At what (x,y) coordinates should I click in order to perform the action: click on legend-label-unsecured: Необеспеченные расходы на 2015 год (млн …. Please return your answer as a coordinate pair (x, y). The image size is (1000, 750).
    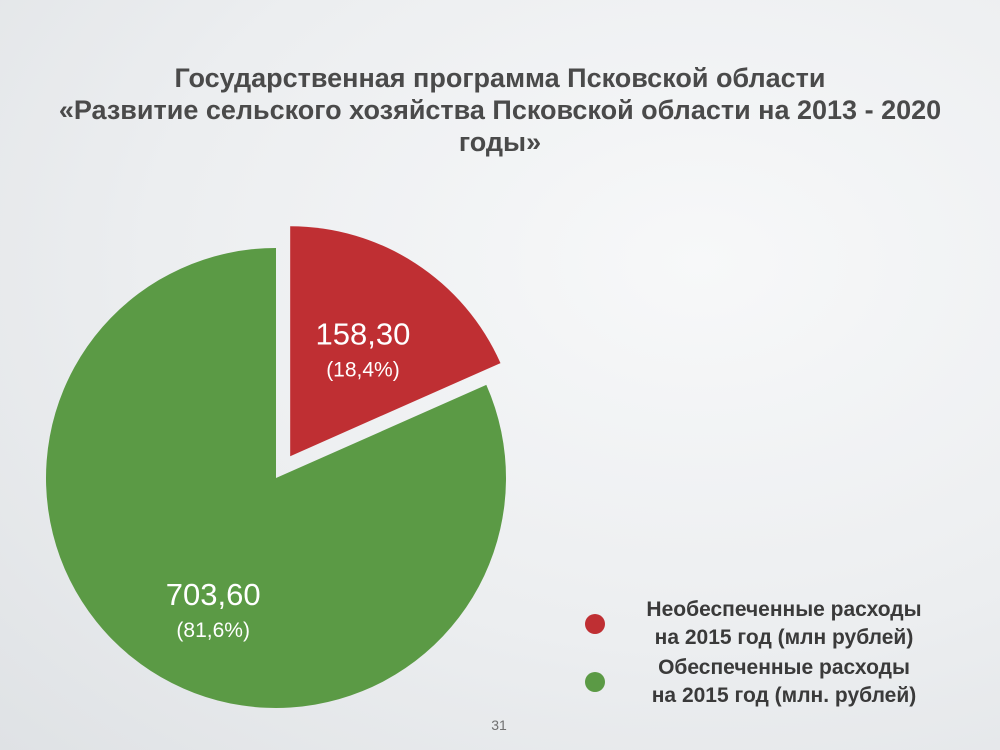
    Looking at the image, I should click on (784, 623).